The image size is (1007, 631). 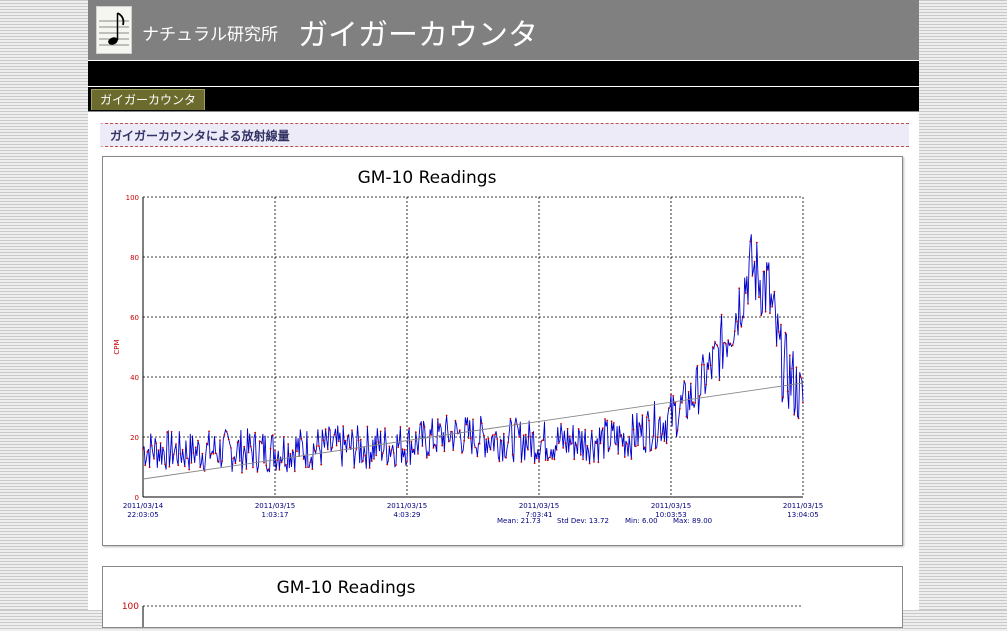 I want to click on y-tick-label: 80, so click(x=134, y=258).